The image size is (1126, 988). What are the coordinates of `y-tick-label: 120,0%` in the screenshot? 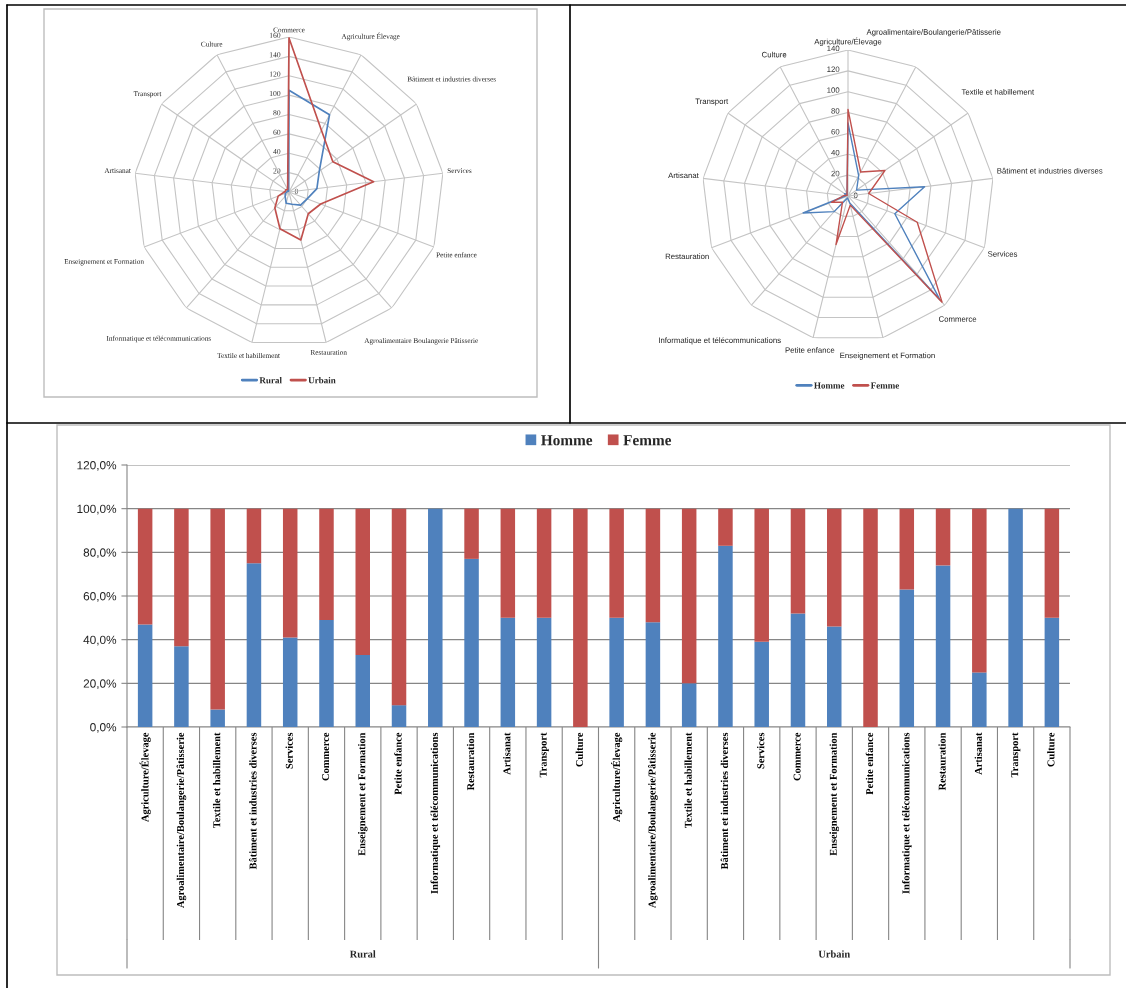 It's located at (97, 466).